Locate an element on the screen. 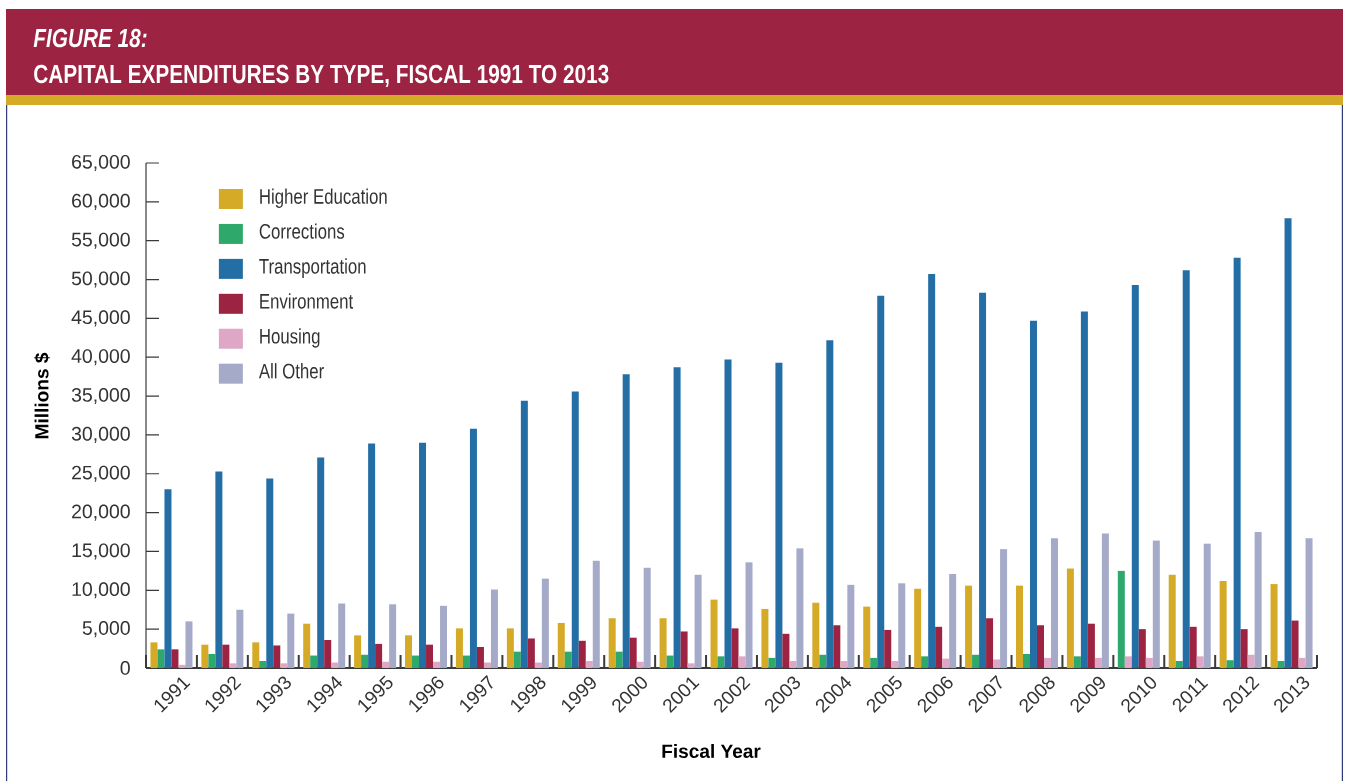 Image resolution: width=1349 pixels, height=781 pixels. legend-label: All Other is located at coordinates (291, 371).